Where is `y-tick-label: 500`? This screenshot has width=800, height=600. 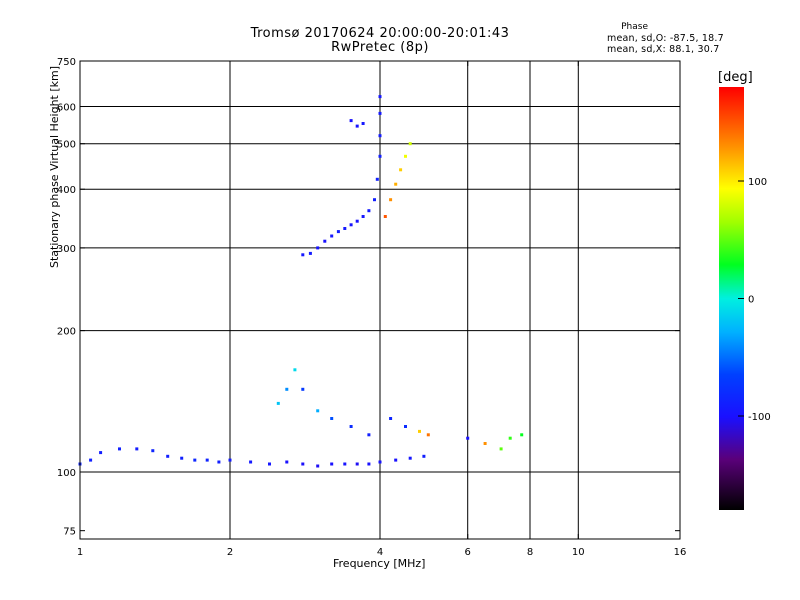 y-tick-label: 500 is located at coordinates (66, 145).